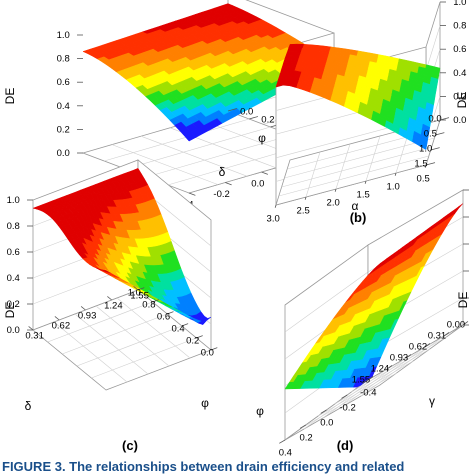  What do you see at coordinates (222, 172) in the screenshot?
I see `y-axis-label: δ` at bounding box center [222, 172].